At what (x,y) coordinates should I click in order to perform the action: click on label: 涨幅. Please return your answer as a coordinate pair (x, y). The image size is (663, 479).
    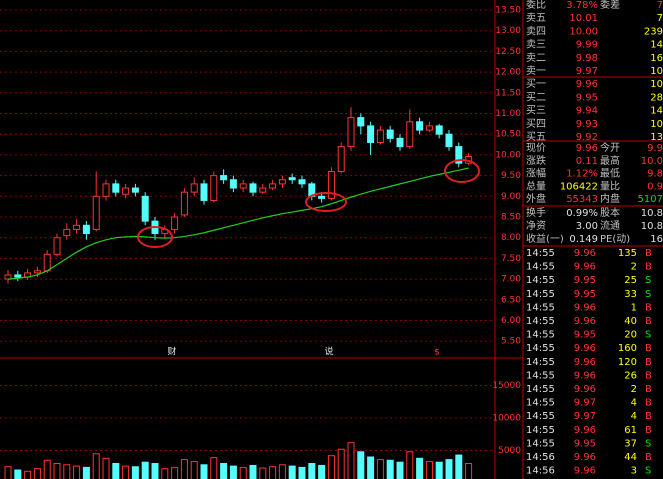
    Looking at the image, I should click on (536, 173).